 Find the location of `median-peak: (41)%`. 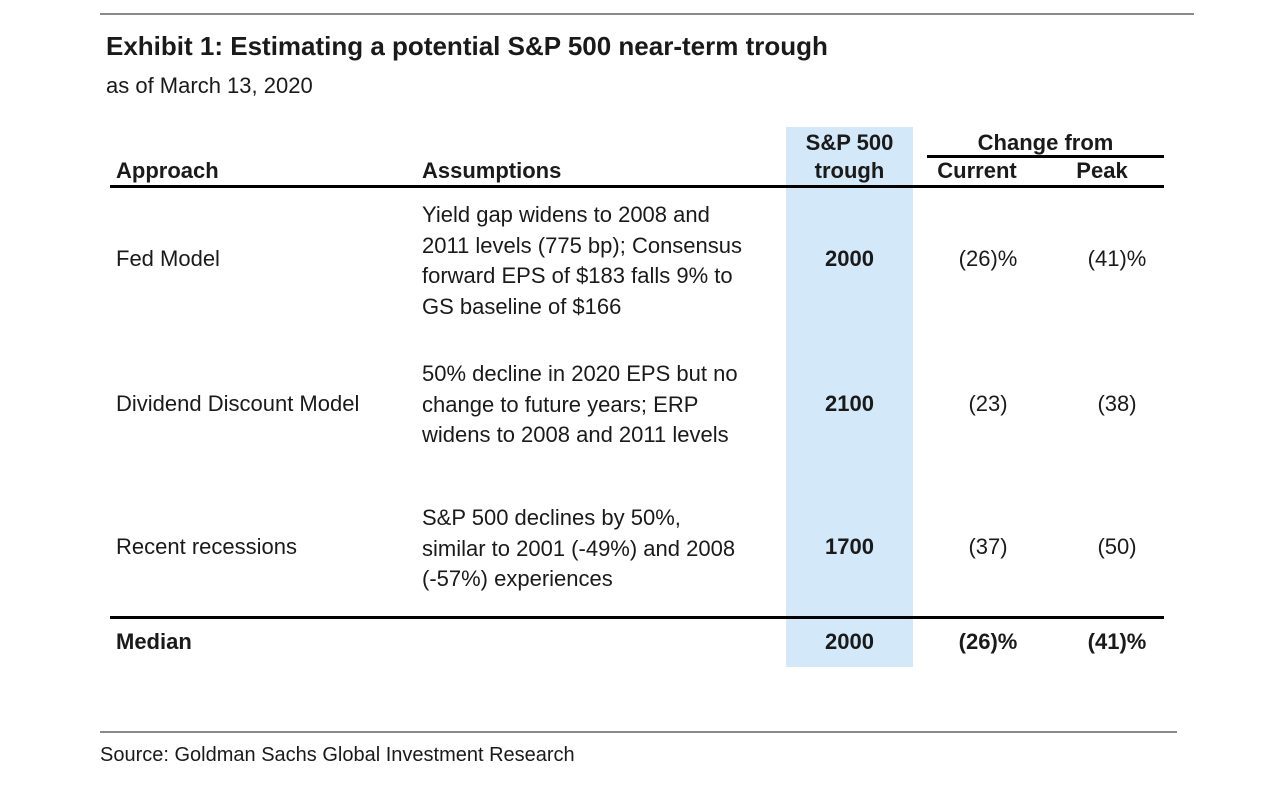

median-peak: (41)% is located at coordinates (1117, 641).